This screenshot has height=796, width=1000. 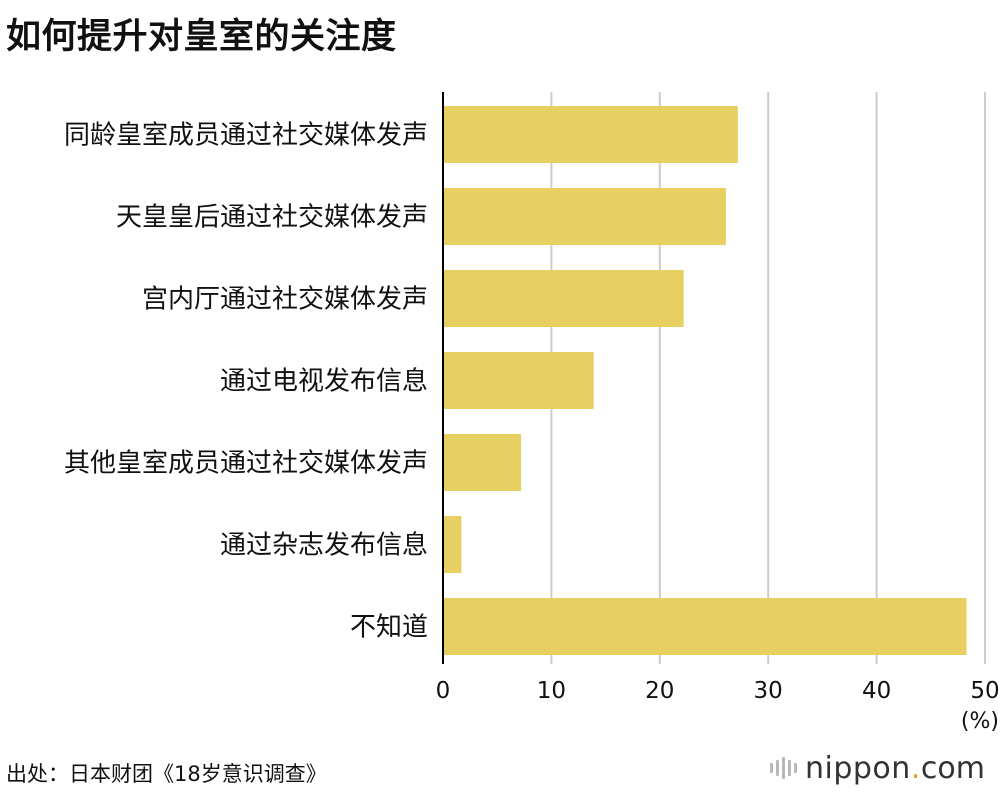 I want to click on nippon-logo: nippon. com, so click(x=877, y=768).